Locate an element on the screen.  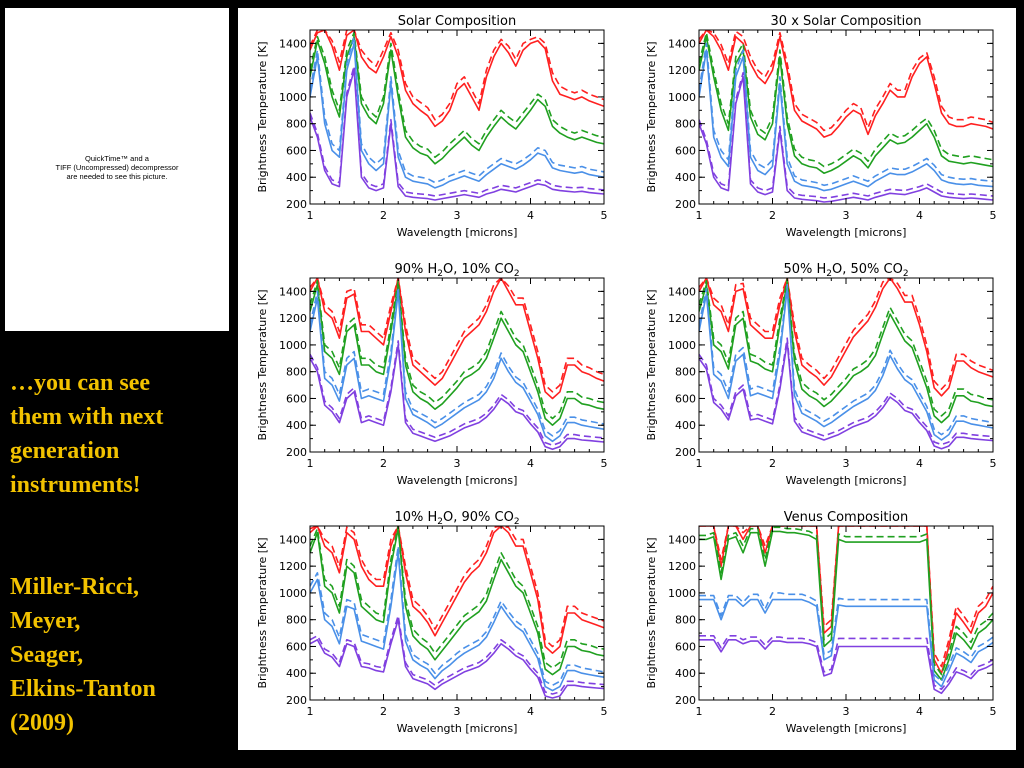
placeholder-line: are needed to see this picture. is located at coordinates (117, 176).